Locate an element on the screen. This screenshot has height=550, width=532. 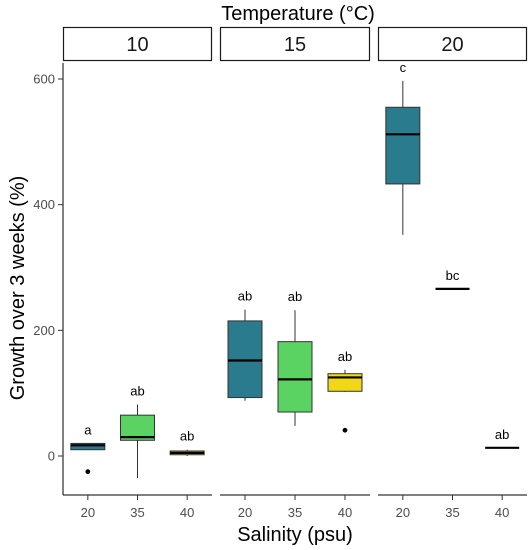
facet-strip-label: 15 is located at coordinates (295, 45).